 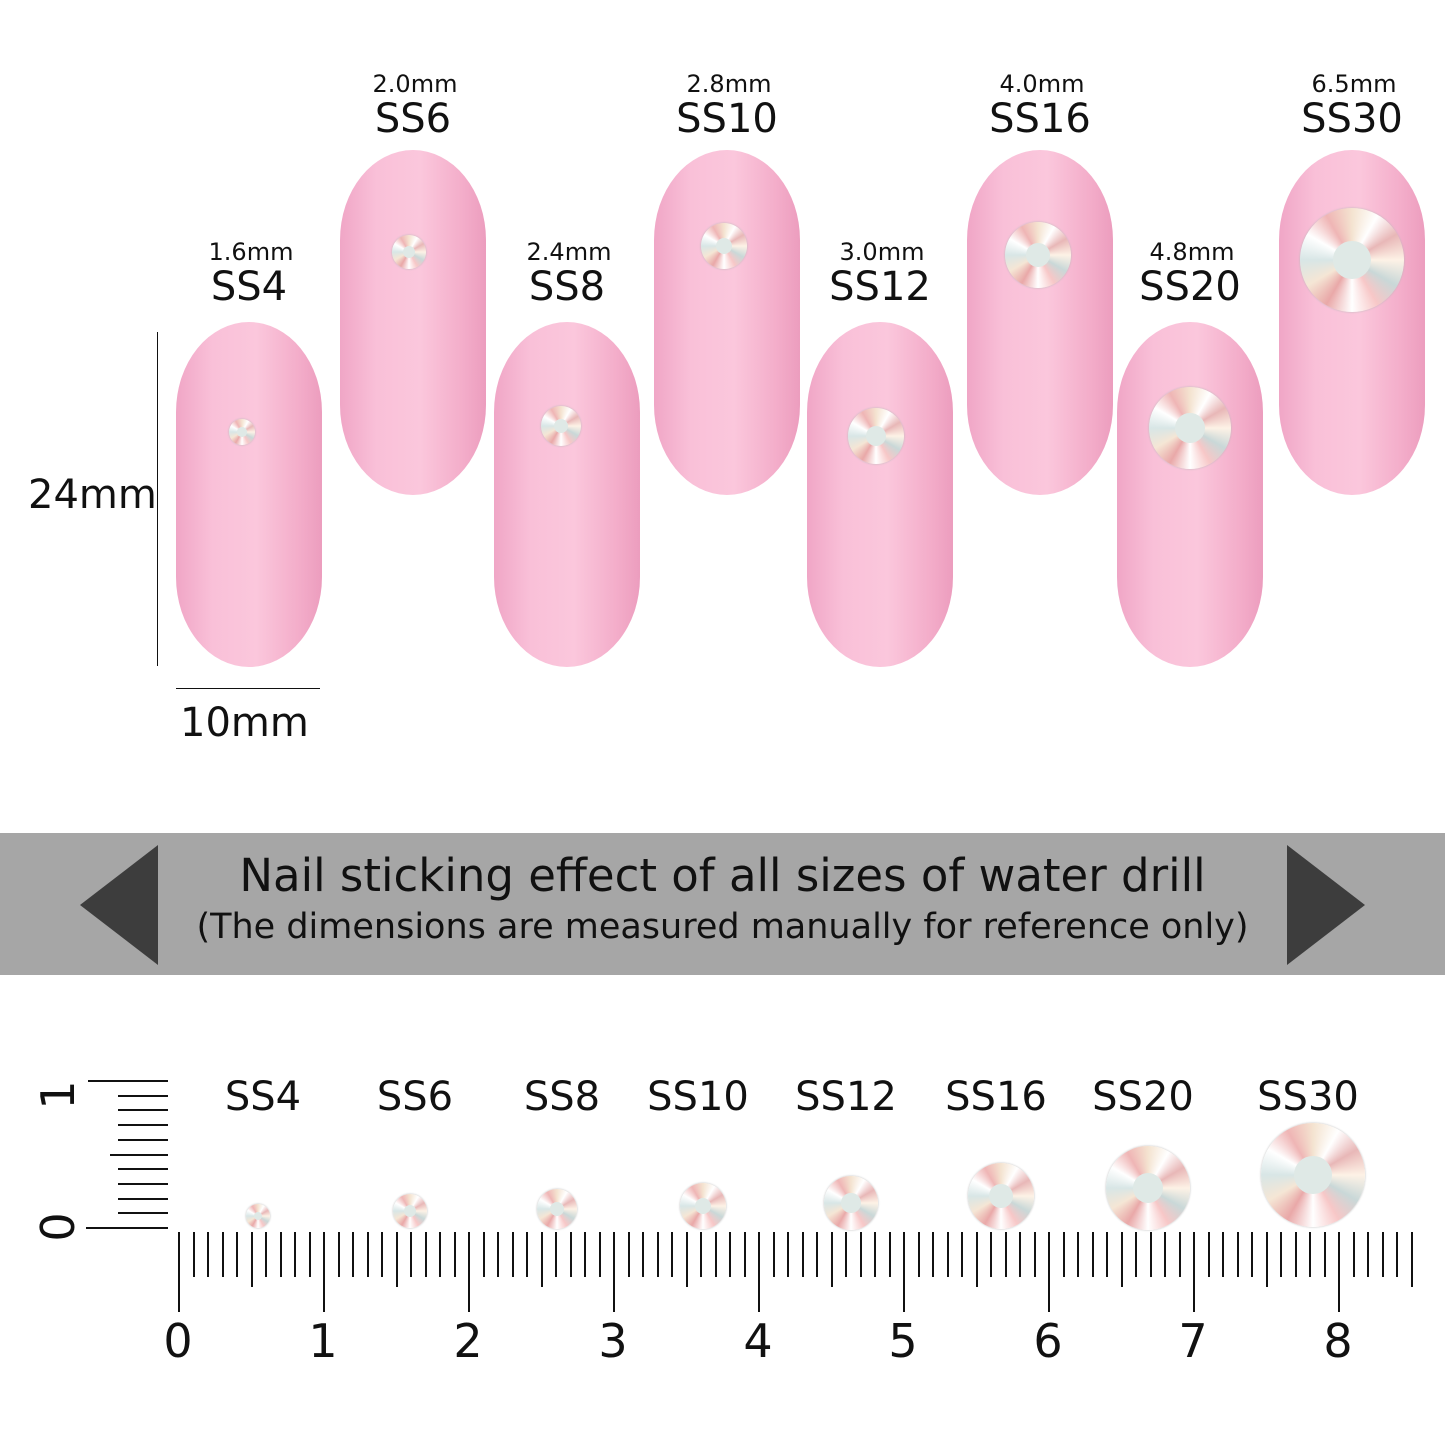 What do you see at coordinates (903, 1341) in the screenshot?
I see `cm-label: 5` at bounding box center [903, 1341].